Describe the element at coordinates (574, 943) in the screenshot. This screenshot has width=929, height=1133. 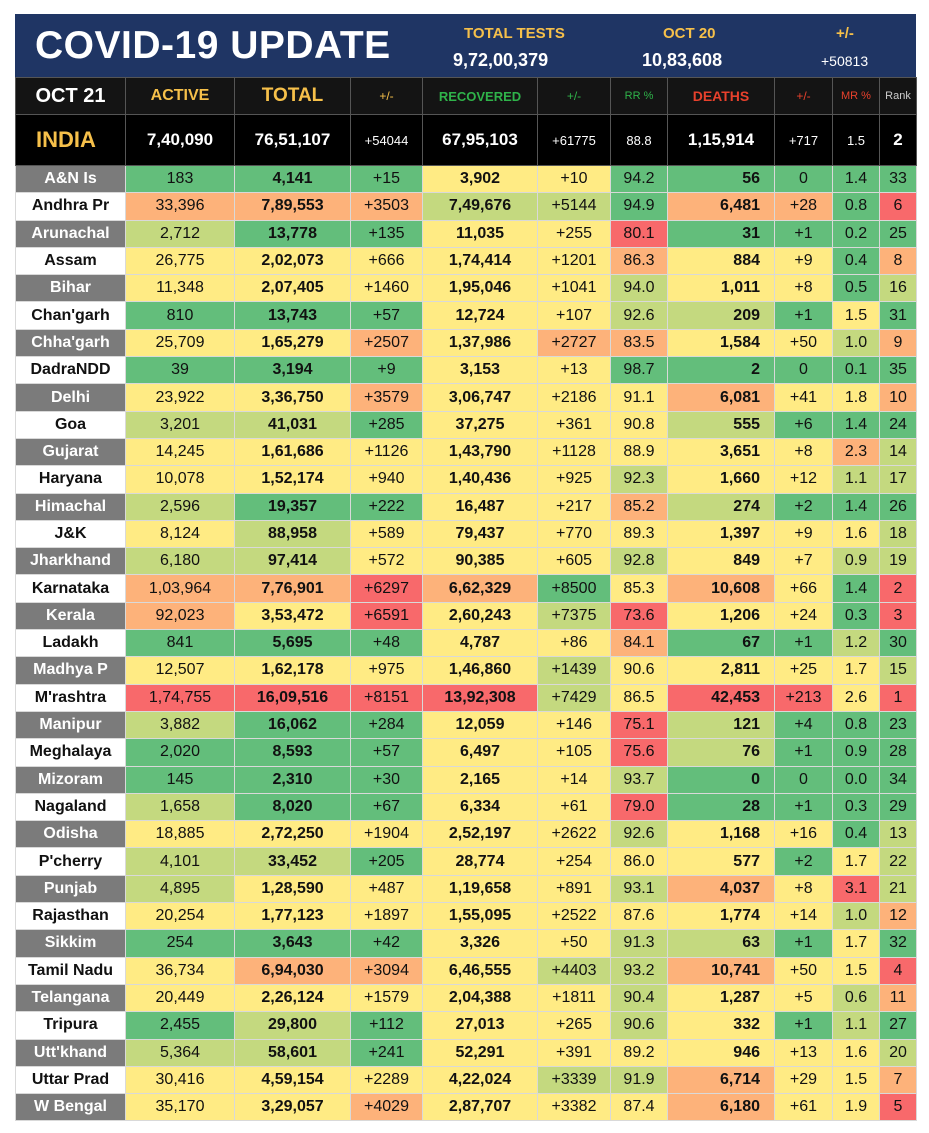
I see `cell-rec-change: +50` at that location.